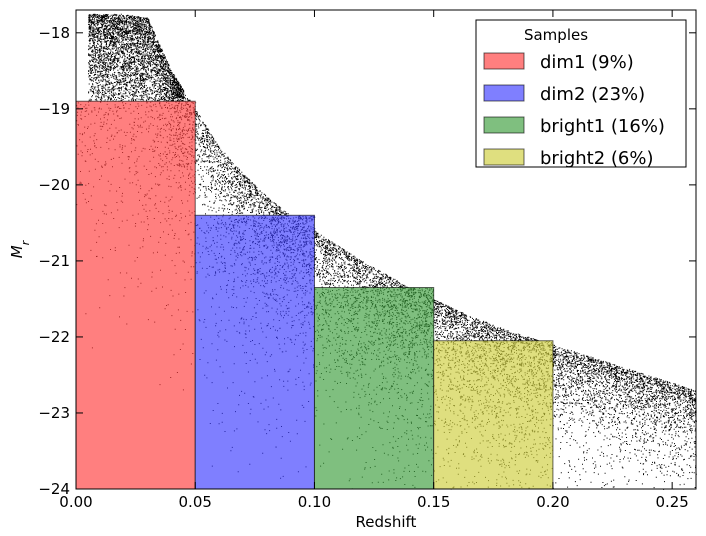 The width and height of the screenshot is (706, 536). I want to click on y-tick-label: −19, so click(54, 109).